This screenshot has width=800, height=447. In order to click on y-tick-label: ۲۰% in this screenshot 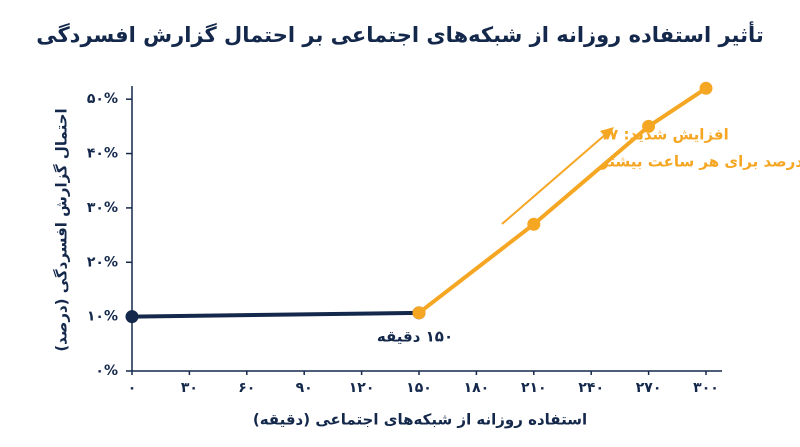, I will do `click(102, 262)`.